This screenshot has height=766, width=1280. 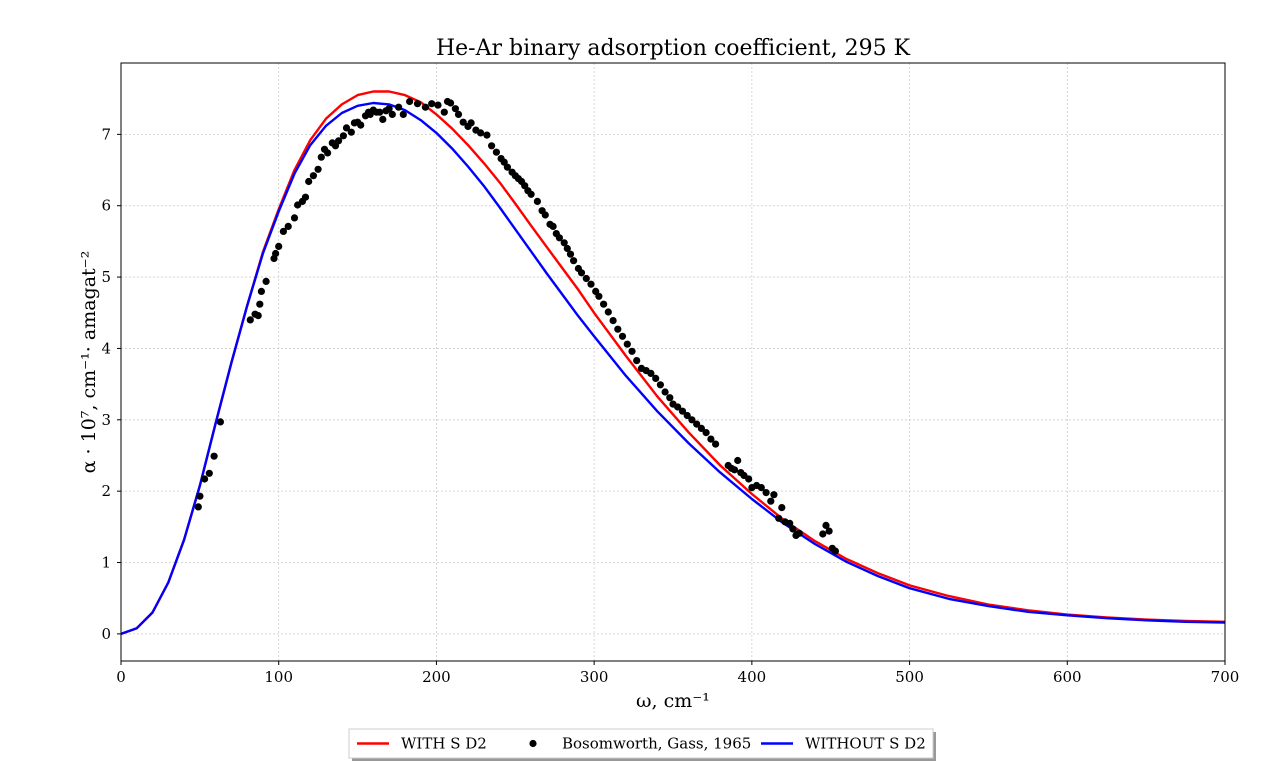 I want to click on x-tick-label: 200, so click(x=436, y=677).